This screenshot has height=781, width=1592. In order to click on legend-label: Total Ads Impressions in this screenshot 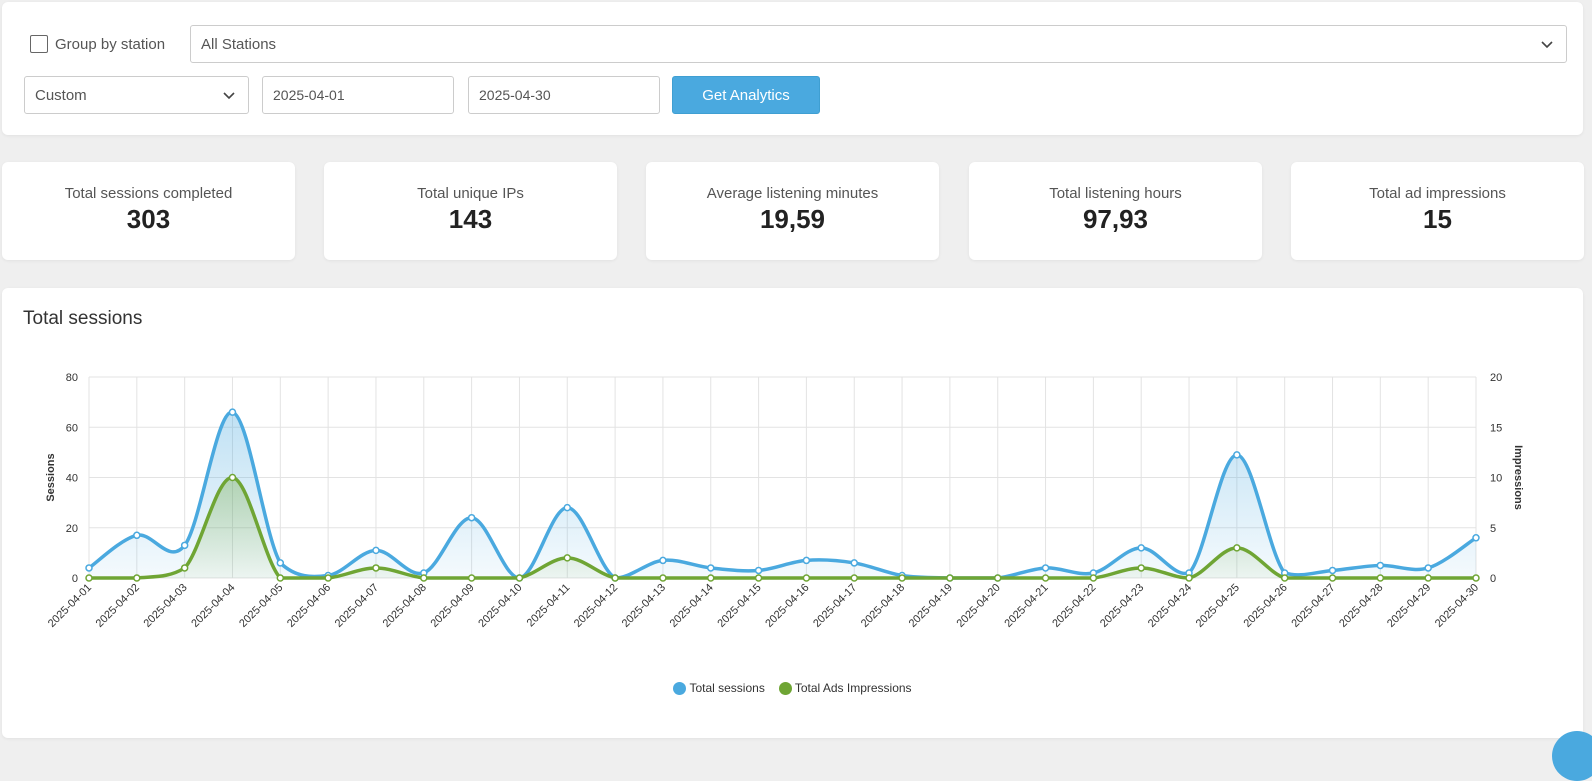, I will do `click(853, 688)`.